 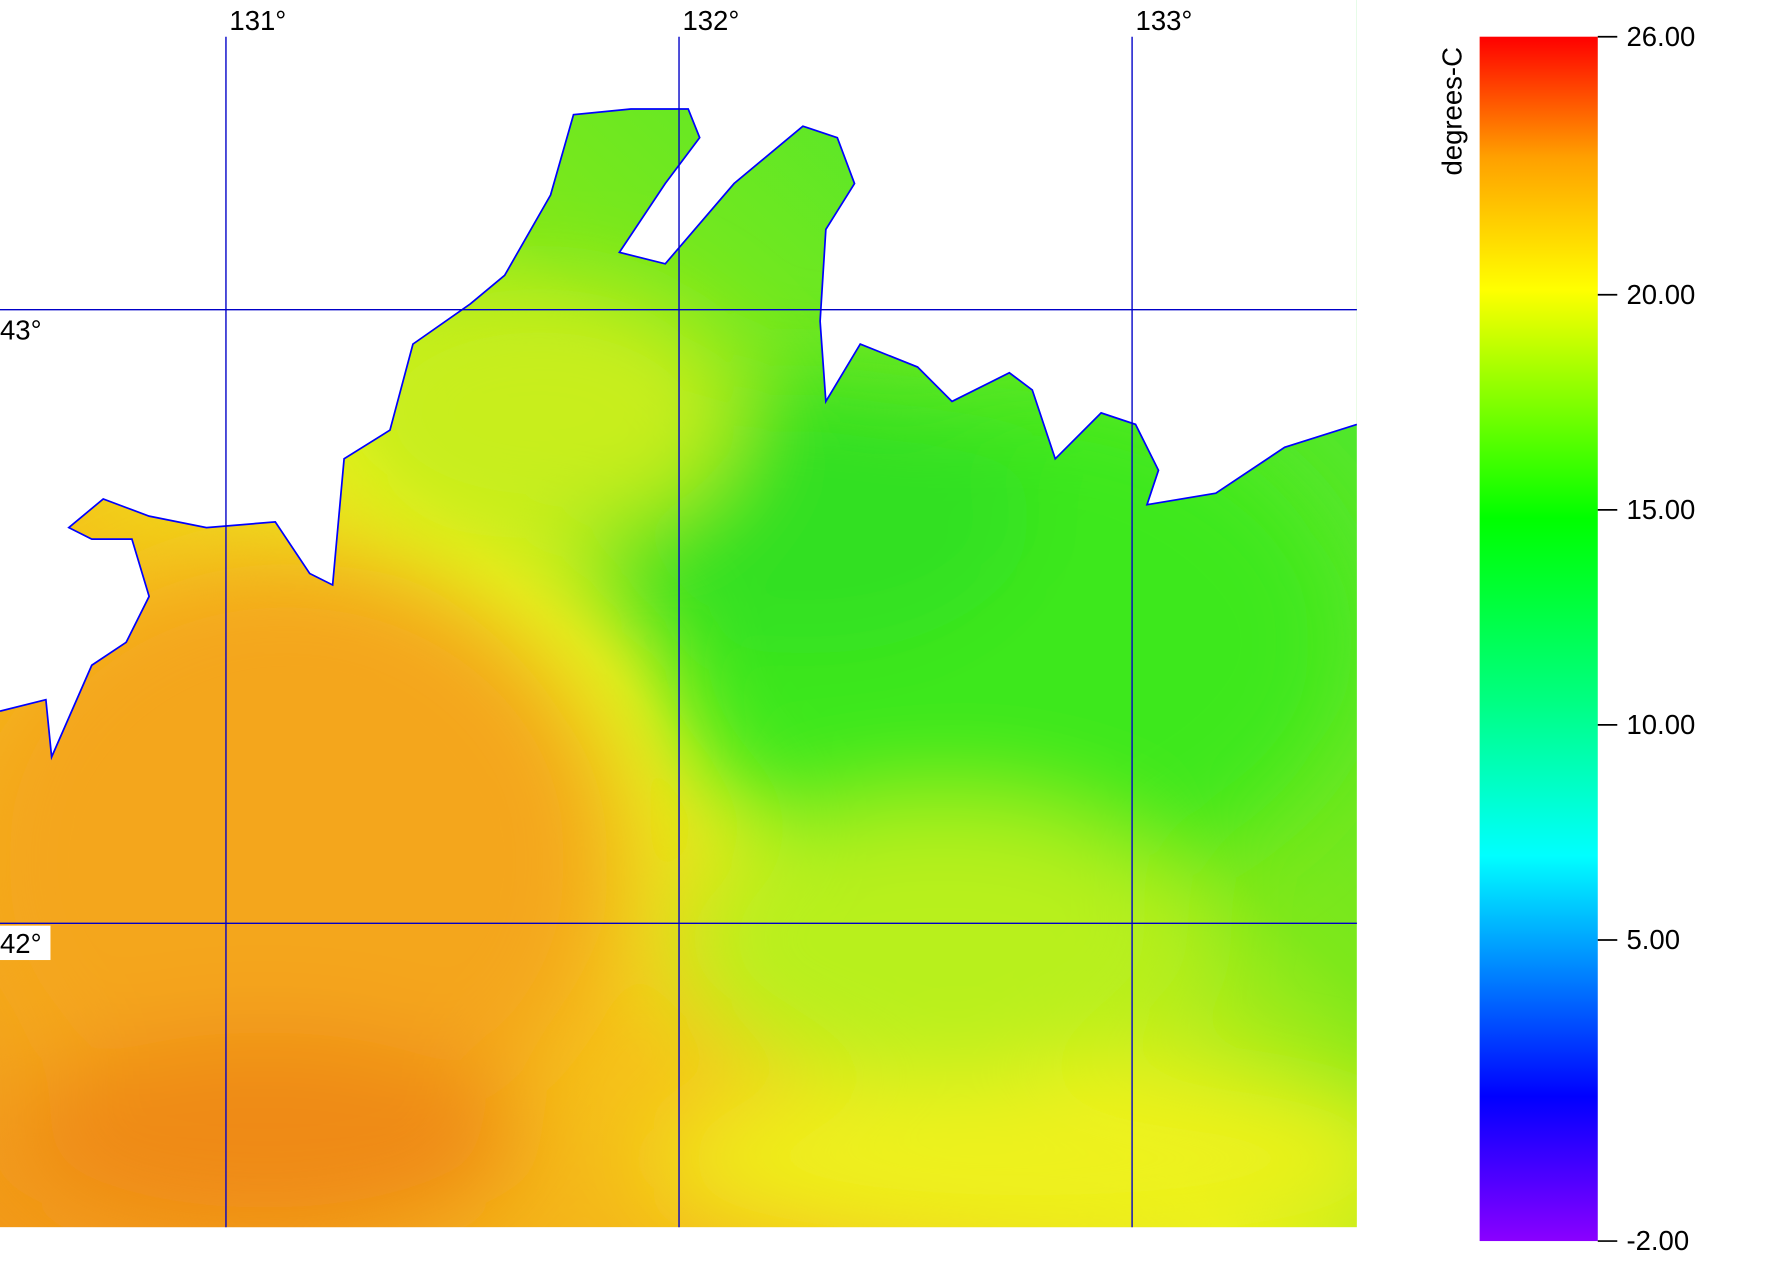 What do you see at coordinates (1164, 20) in the screenshot?
I see `lon-label: 133°` at bounding box center [1164, 20].